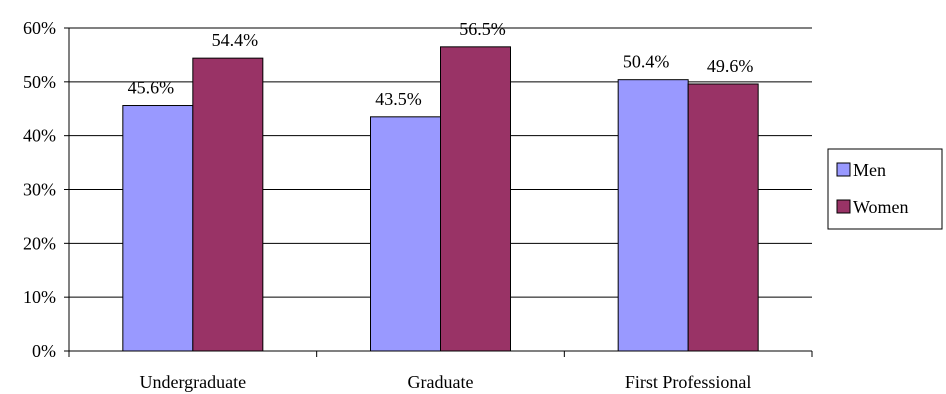 This screenshot has height=394, width=946. What do you see at coordinates (44, 351) in the screenshot?
I see `y-tick-label: 0%` at bounding box center [44, 351].